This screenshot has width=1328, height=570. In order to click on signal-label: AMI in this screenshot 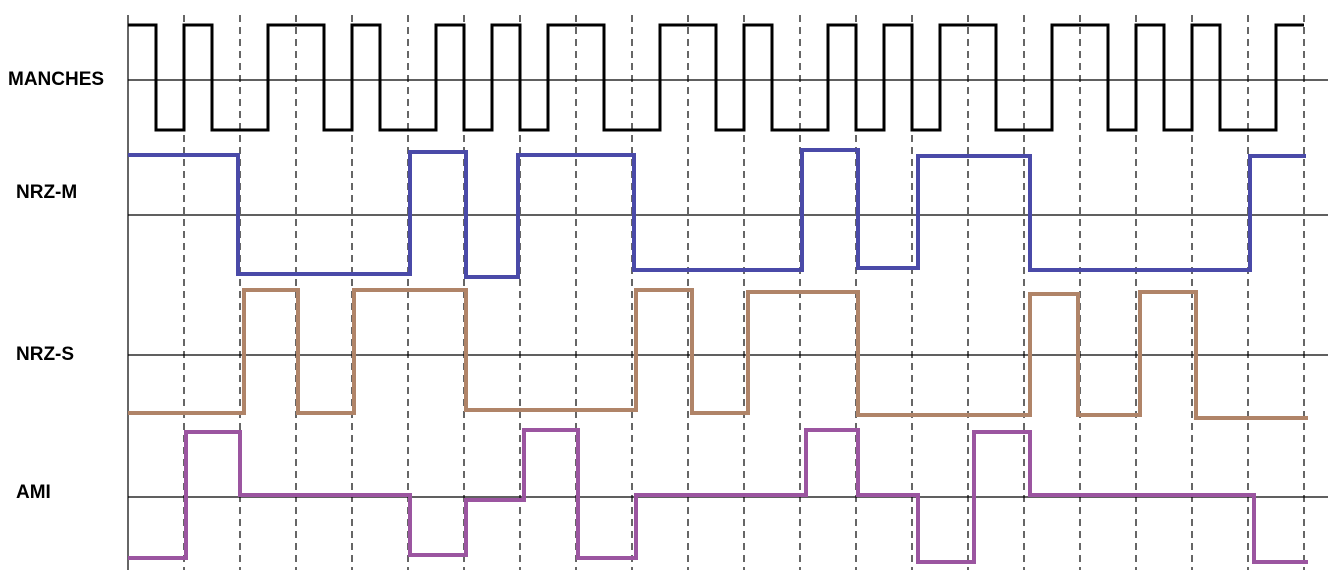, I will do `click(33, 492)`.